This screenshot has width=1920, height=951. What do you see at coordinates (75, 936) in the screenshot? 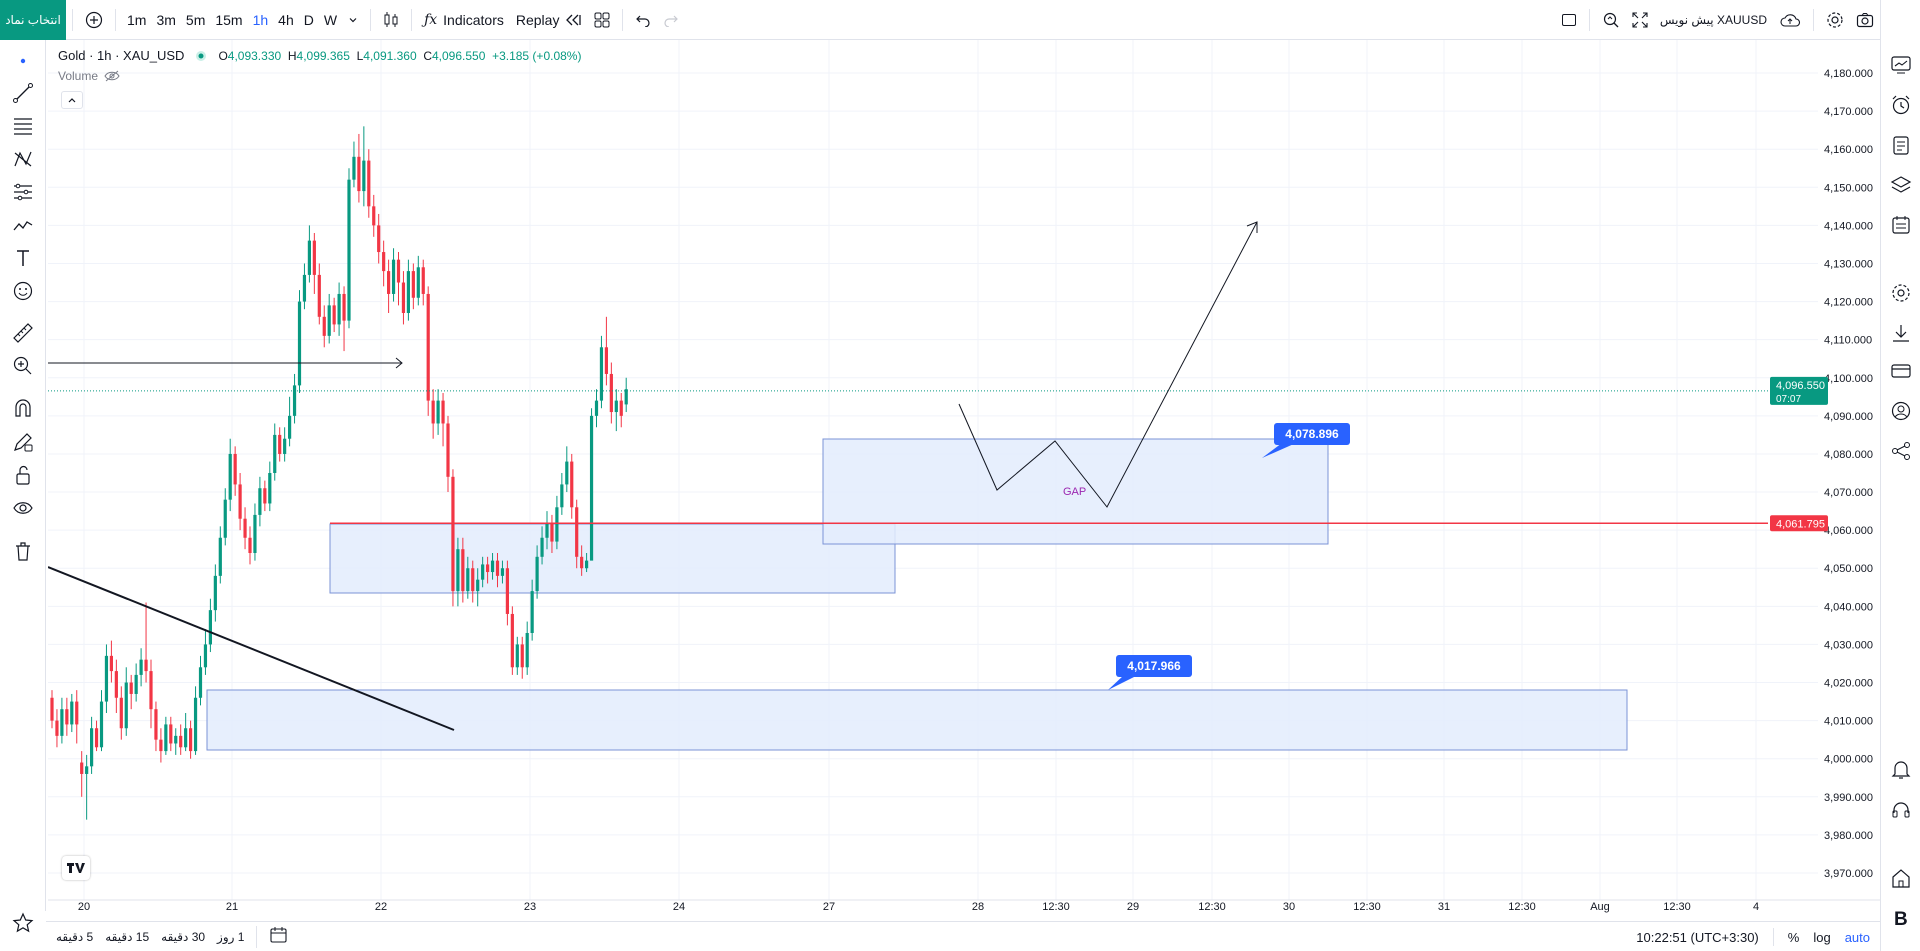
I see `range-button: 5 دقیقه` at bounding box center [75, 936].